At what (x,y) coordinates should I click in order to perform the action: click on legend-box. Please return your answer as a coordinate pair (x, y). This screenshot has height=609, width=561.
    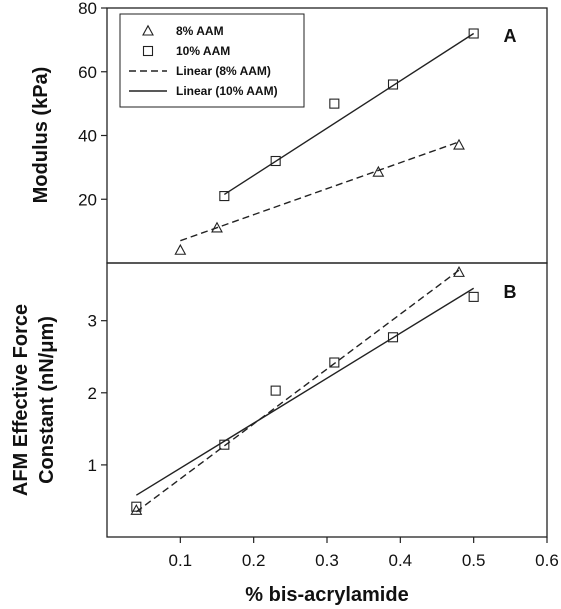
    Looking at the image, I should click on (212, 60).